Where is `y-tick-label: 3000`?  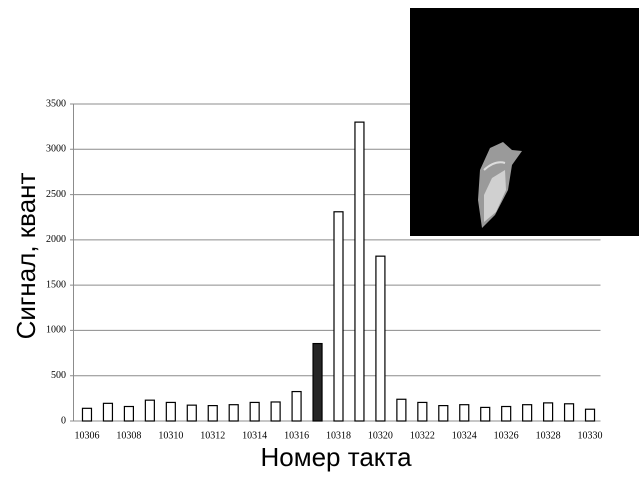 y-tick-label: 3000 is located at coordinates (56, 149).